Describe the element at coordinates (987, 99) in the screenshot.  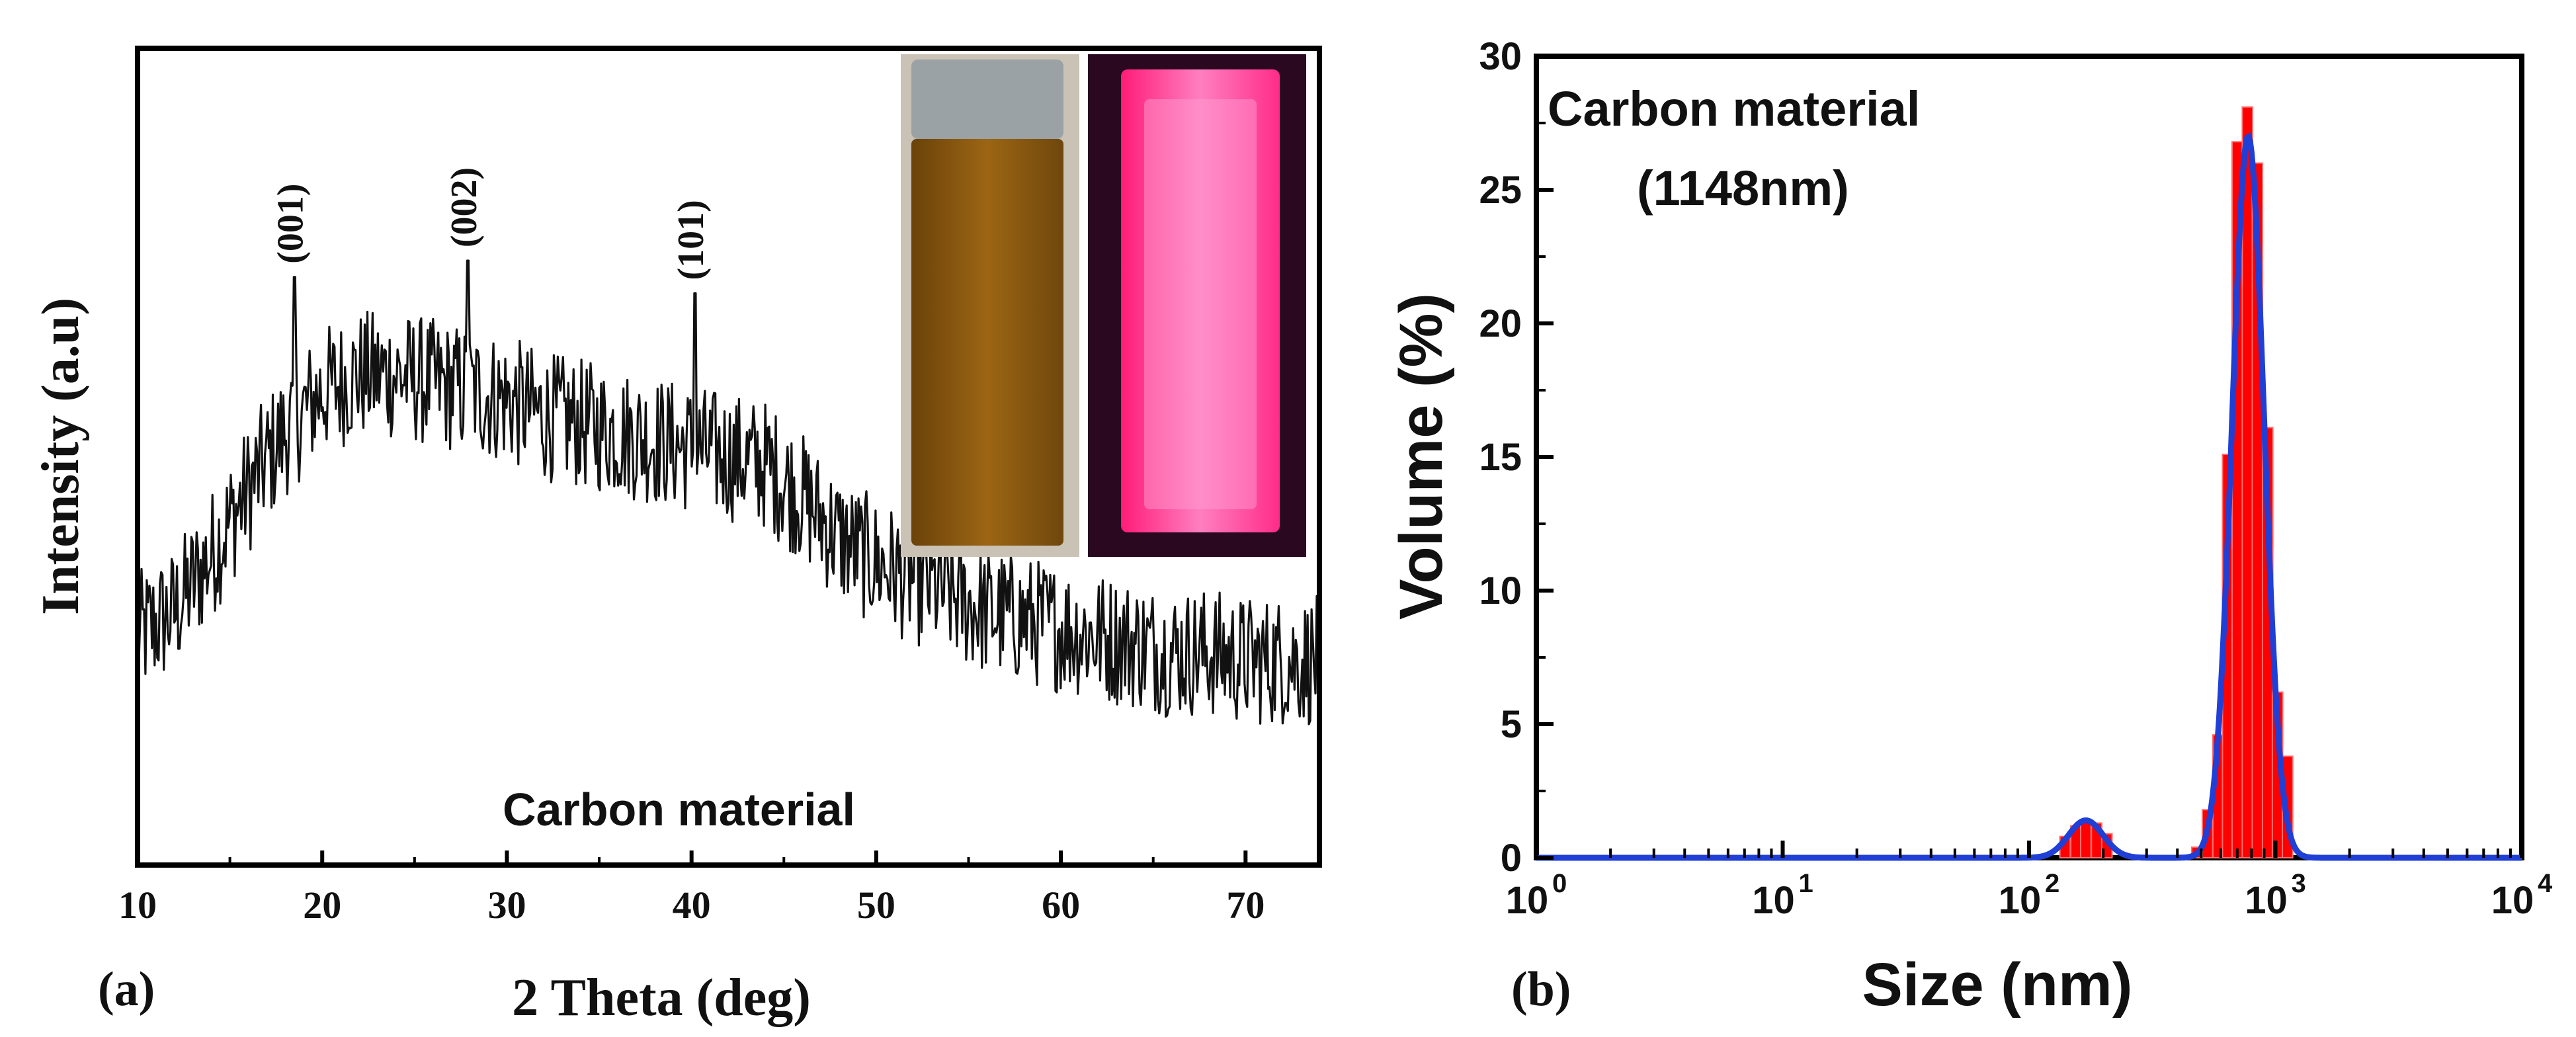
I see `vial-cap-icon` at that location.